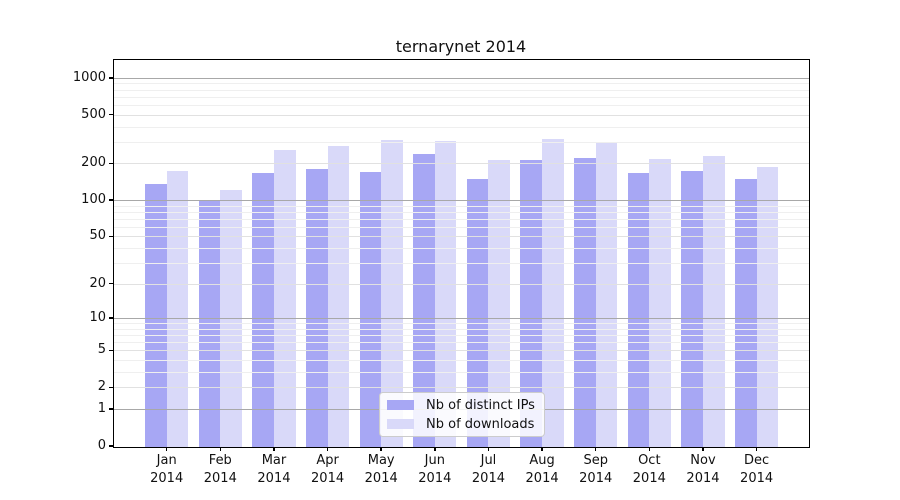 Image resolution: width=900 pixels, height=500 pixels. Describe the element at coordinates (756, 449) in the screenshot. I see `x-tick-mark-dec` at that location.